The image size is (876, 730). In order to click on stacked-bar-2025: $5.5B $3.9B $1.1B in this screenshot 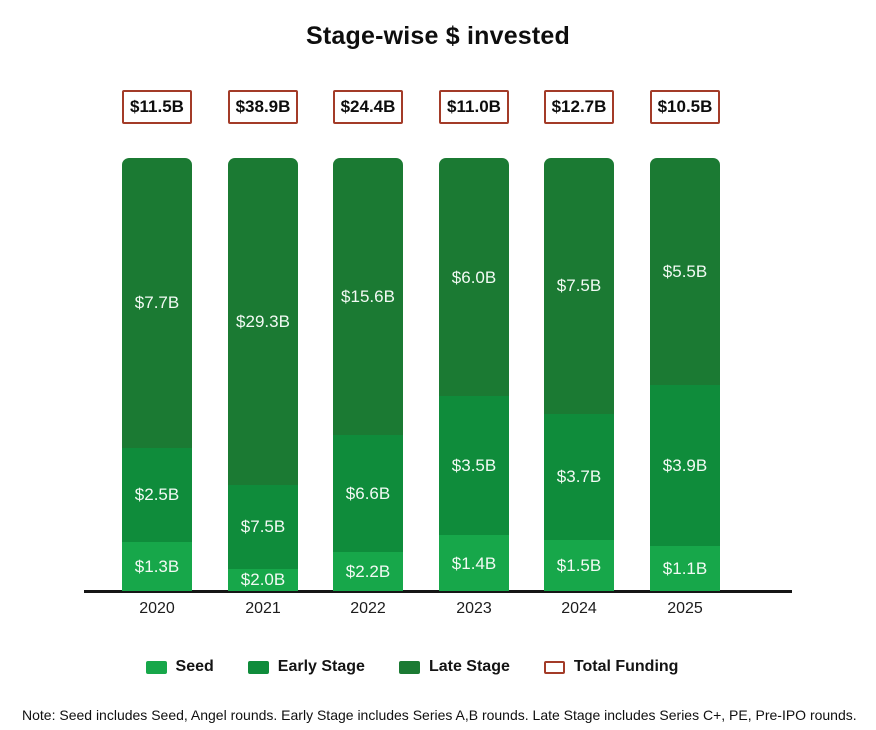, I will do `click(685, 374)`.